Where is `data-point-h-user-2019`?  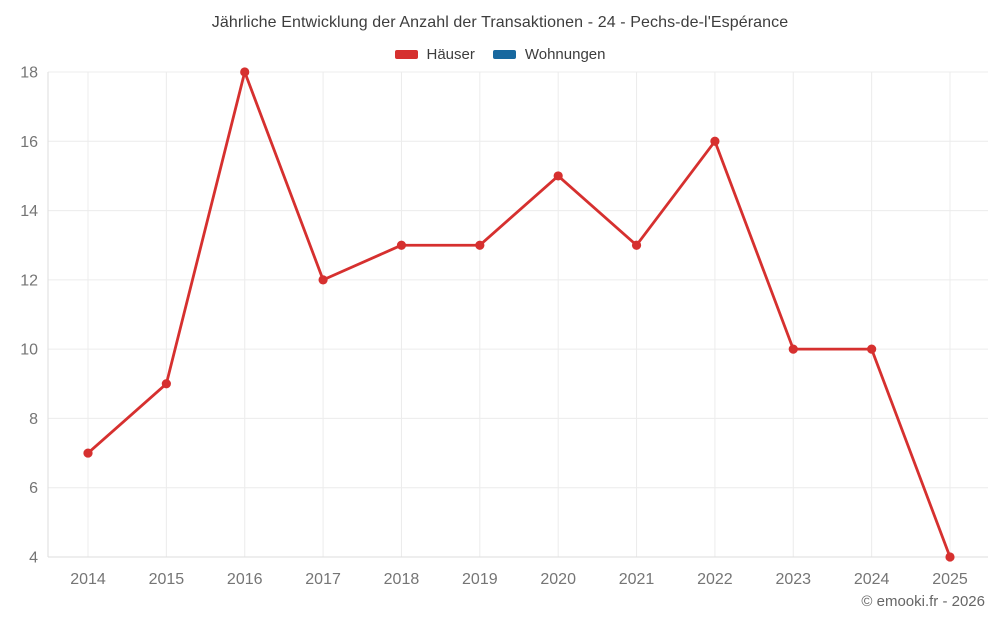
data-point-h-user-2019 is located at coordinates (480, 245).